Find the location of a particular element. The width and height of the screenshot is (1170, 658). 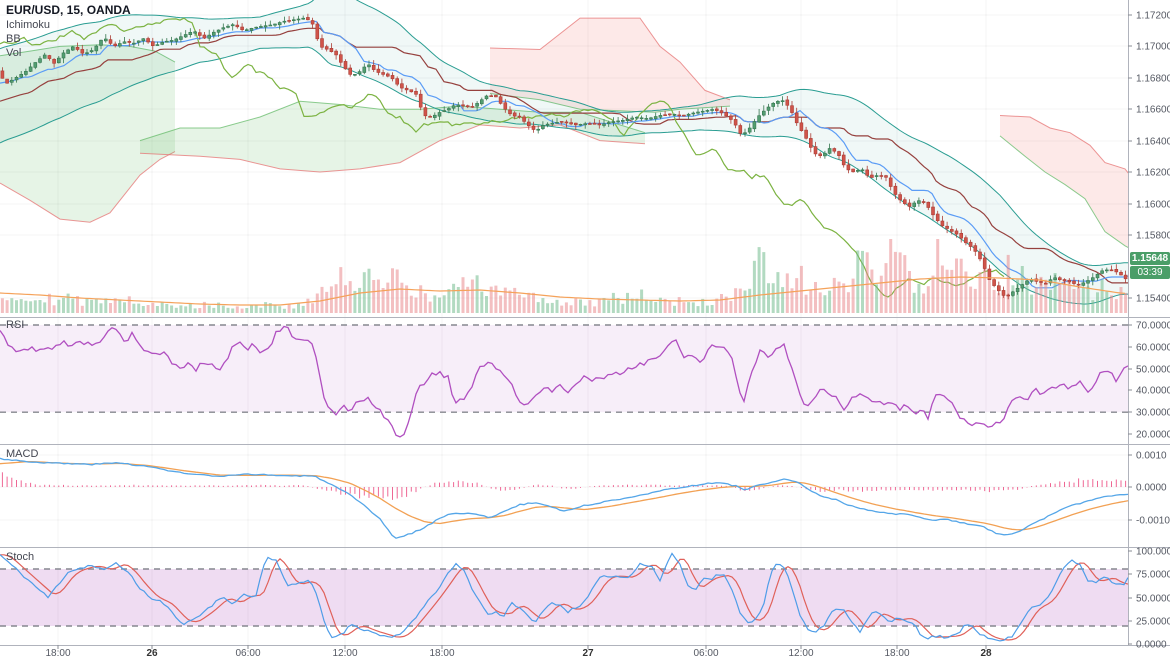

macd-signal-line is located at coordinates (564, 495).